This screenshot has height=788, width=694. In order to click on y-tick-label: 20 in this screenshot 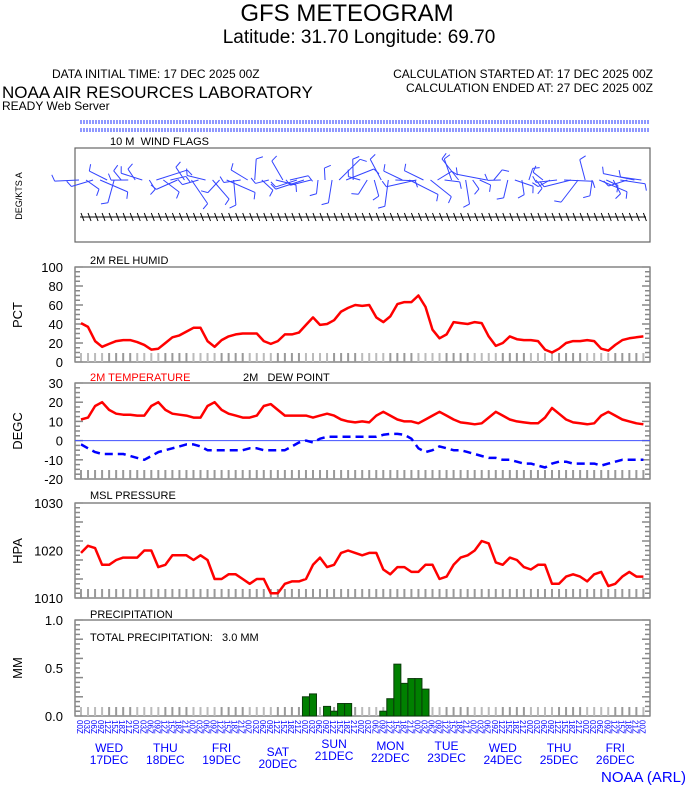, I will do `click(56, 343)`.